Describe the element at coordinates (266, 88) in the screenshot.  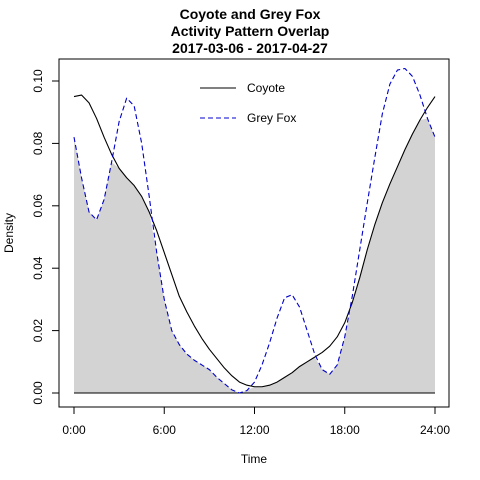
I see `legend-label-coyote: Coyote` at that location.